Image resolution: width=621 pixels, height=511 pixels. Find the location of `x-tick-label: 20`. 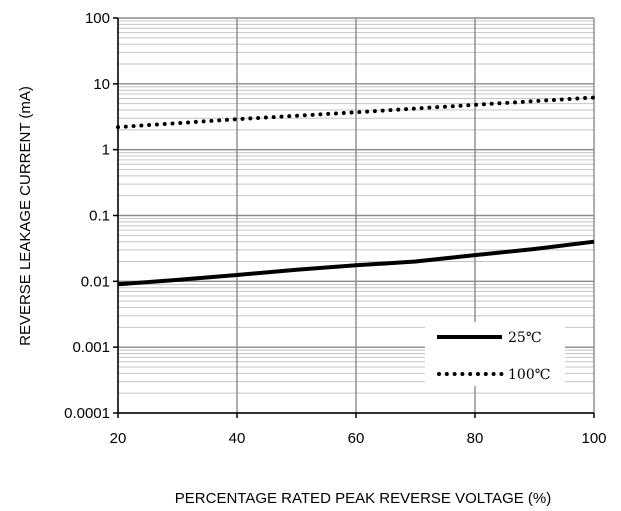

x-tick-label: 20 is located at coordinates (118, 438).